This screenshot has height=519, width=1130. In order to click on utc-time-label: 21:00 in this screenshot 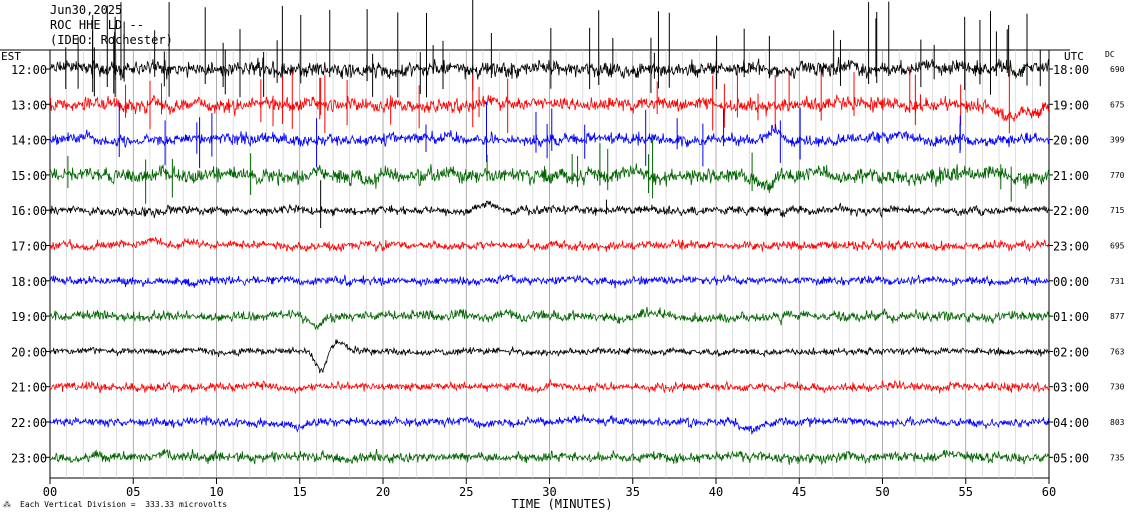, I will do `click(1071, 176)`.